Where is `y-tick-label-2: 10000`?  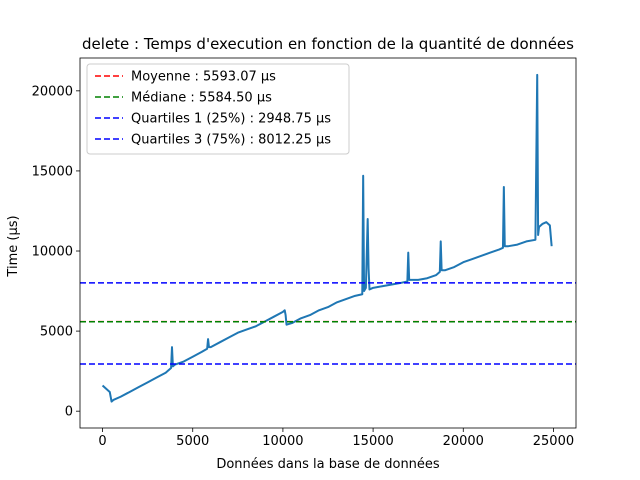 y-tick-label-2: 10000 is located at coordinates (52, 252).